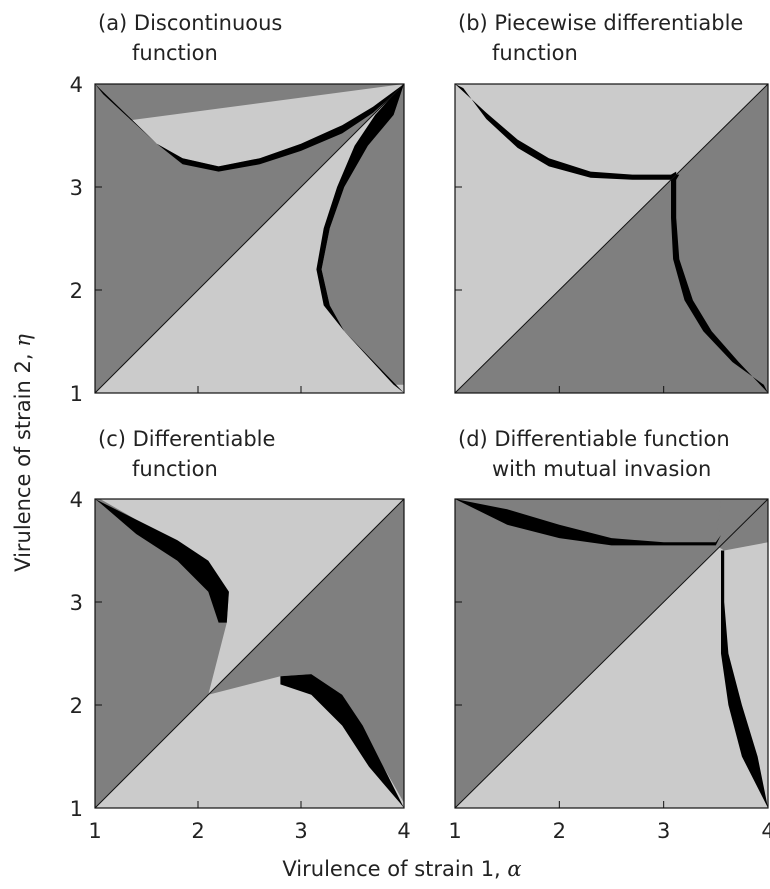 The width and height of the screenshot is (770, 889). What do you see at coordinates (300, 831) in the screenshot?
I see `panel-c-xtick-label: 3` at bounding box center [300, 831].